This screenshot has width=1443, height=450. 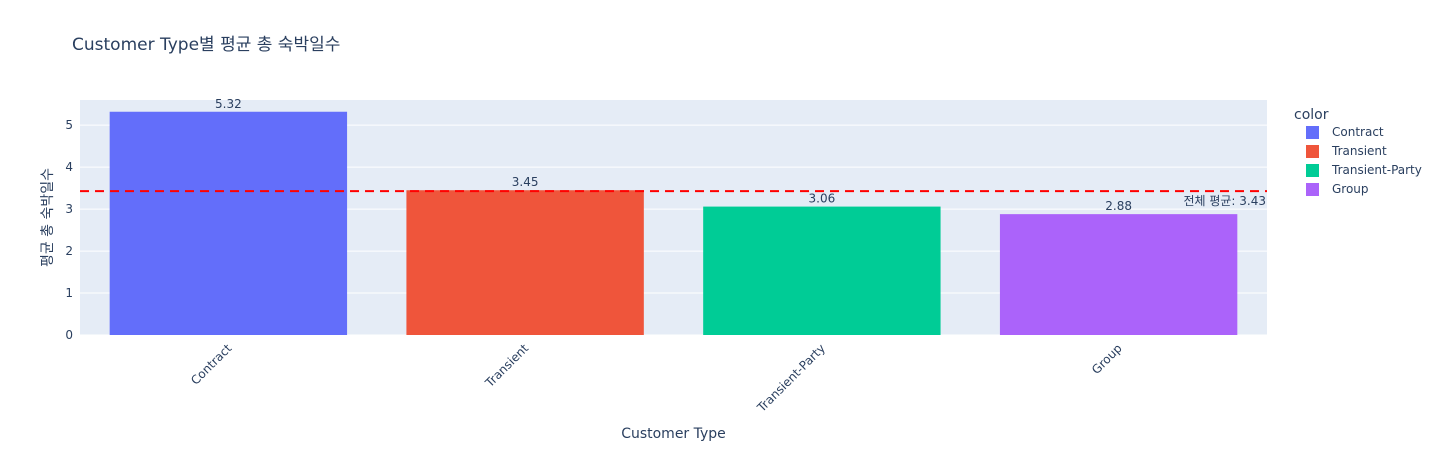 What do you see at coordinates (69, 230) in the screenshot?
I see `y-axis-ticks: 0 1 2 3 4 5` at bounding box center [69, 230].